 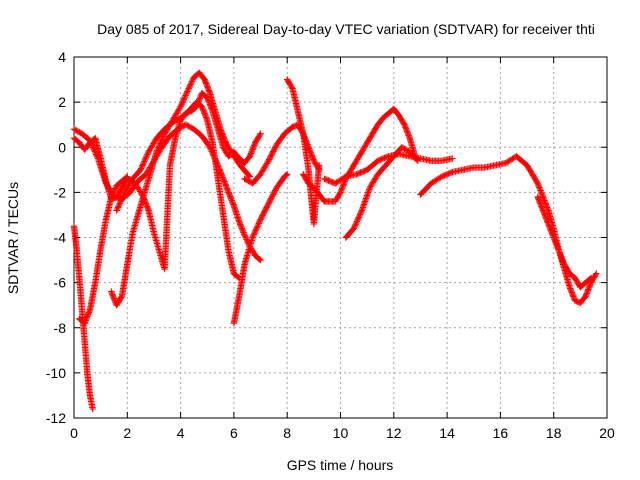 What do you see at coordinates (13, 238) in the screenshot?
I see `y-axis-title: SDTVAR / TECUs` at bounding box center [13, 238].